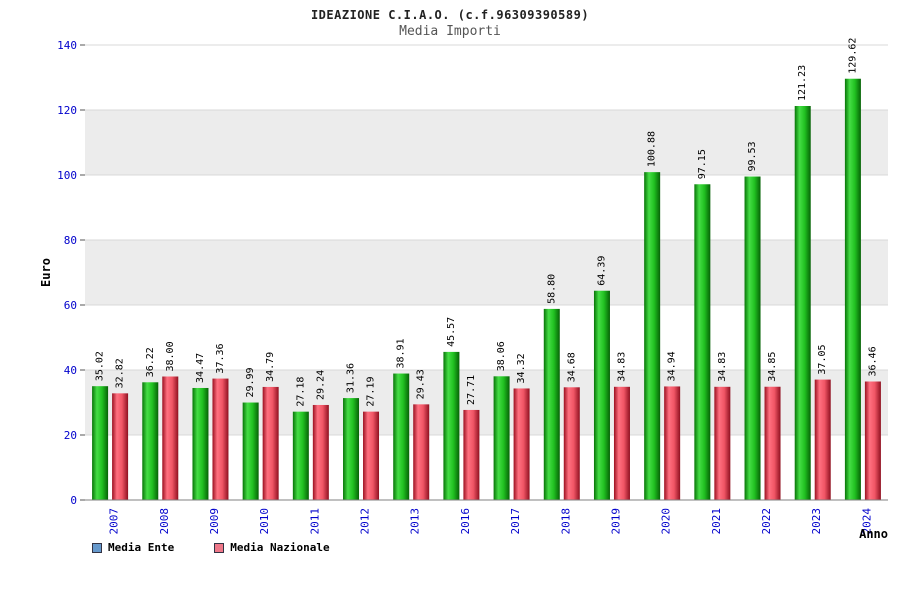 This screenshot has height=600, width=900. I want to click on y-tick-label: 80, so click(70, 240).